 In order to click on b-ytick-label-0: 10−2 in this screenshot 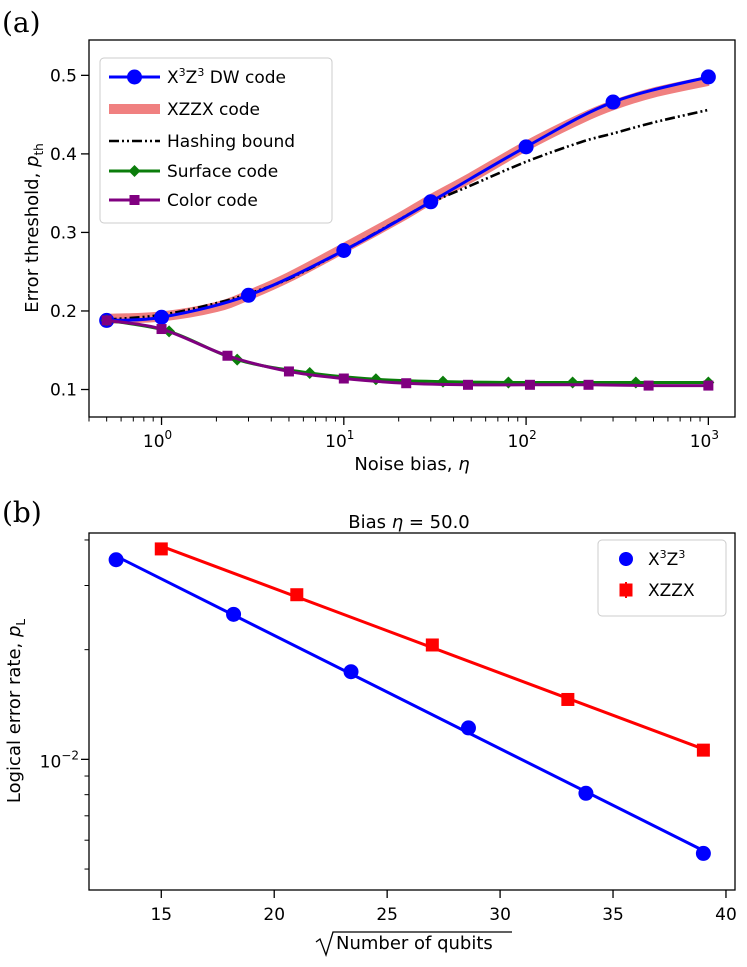, I will do `click(59, 760)`.